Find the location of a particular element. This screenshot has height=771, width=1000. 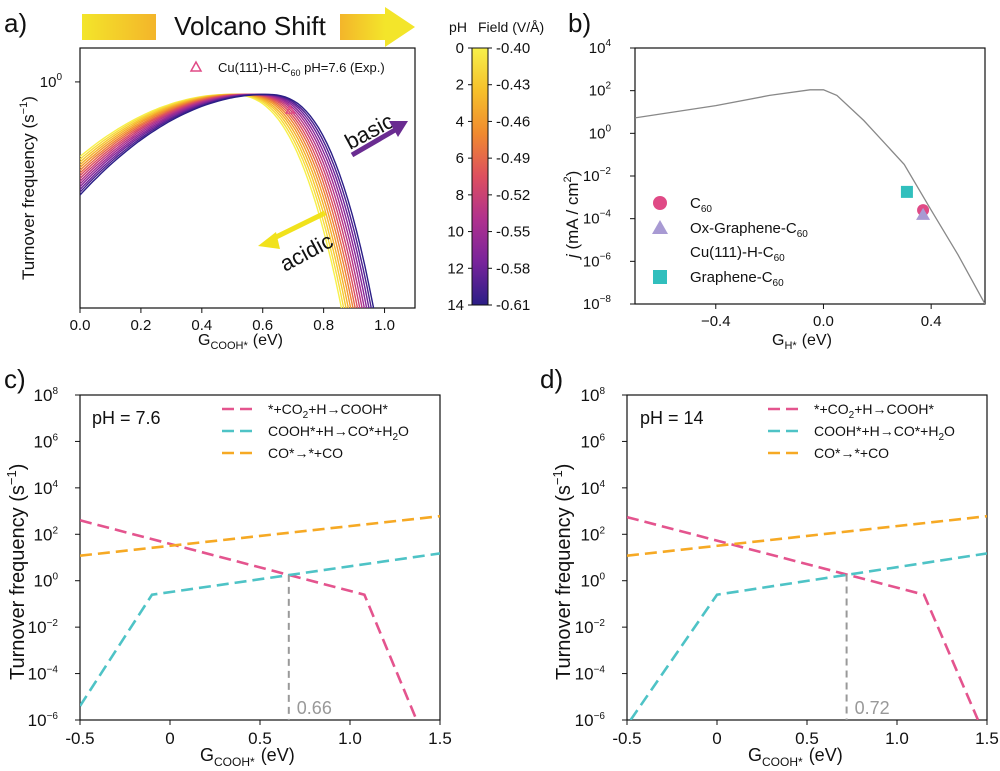

catalyst-points is located at coordinates (915, 202).